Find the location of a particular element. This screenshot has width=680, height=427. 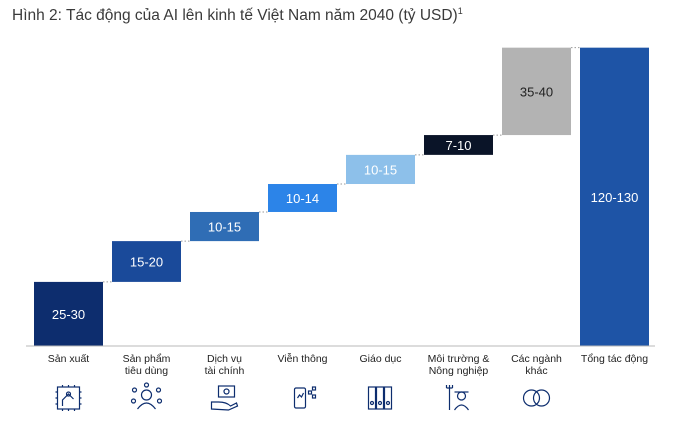

x-tick-label-line: Viễn thông is located at coordinates (302, 358).